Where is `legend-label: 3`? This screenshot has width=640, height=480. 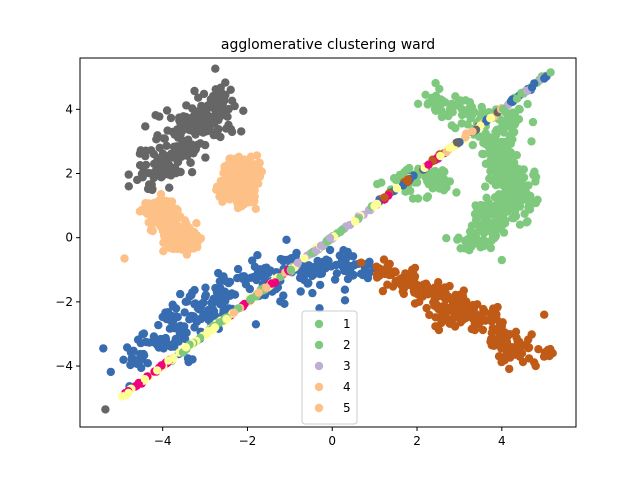
legend-label: 3 is located at coordinates (347, 366).